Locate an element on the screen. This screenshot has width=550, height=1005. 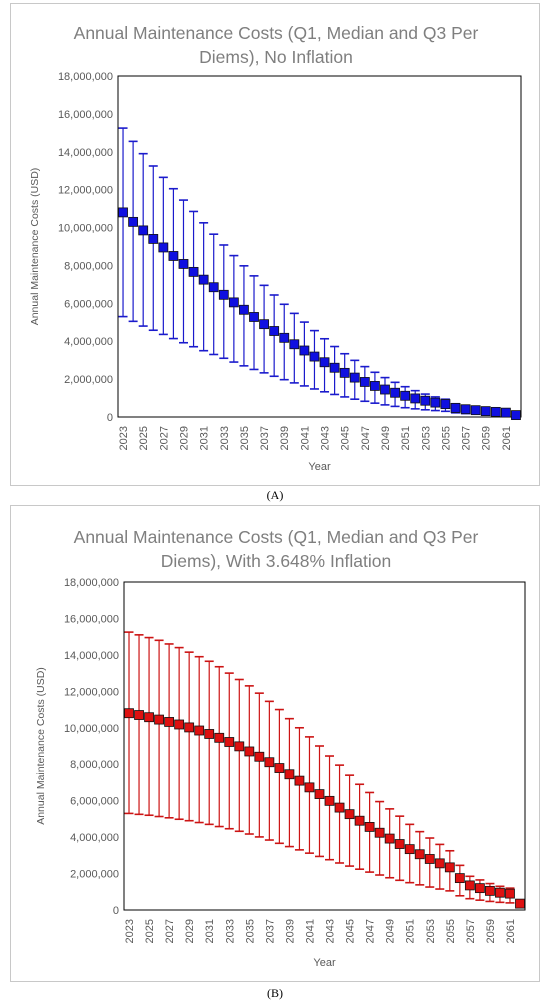
x-tick-label: 2045 is located at coordinates (346, 438).